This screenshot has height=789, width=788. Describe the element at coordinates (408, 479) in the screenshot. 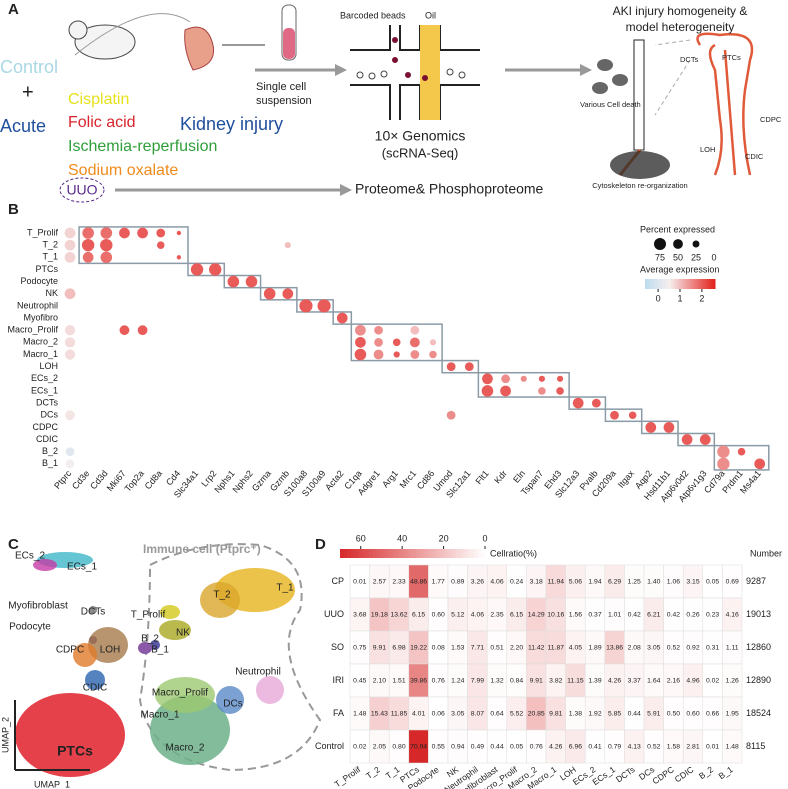

I see `gene-label: Mrc1` at that location.